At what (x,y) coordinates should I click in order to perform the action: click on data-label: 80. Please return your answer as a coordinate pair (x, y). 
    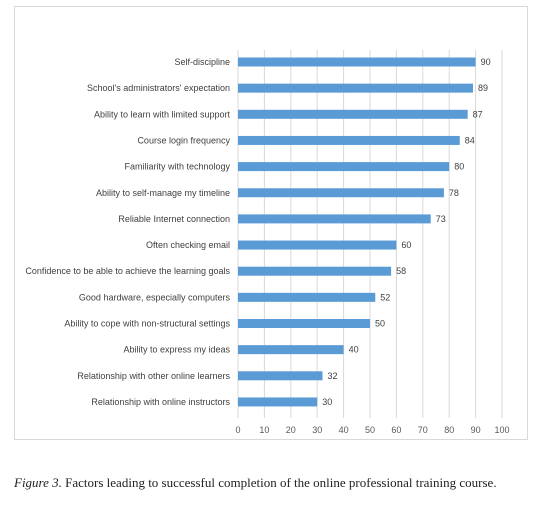
    Looking at the image, I should click on (459, 167).